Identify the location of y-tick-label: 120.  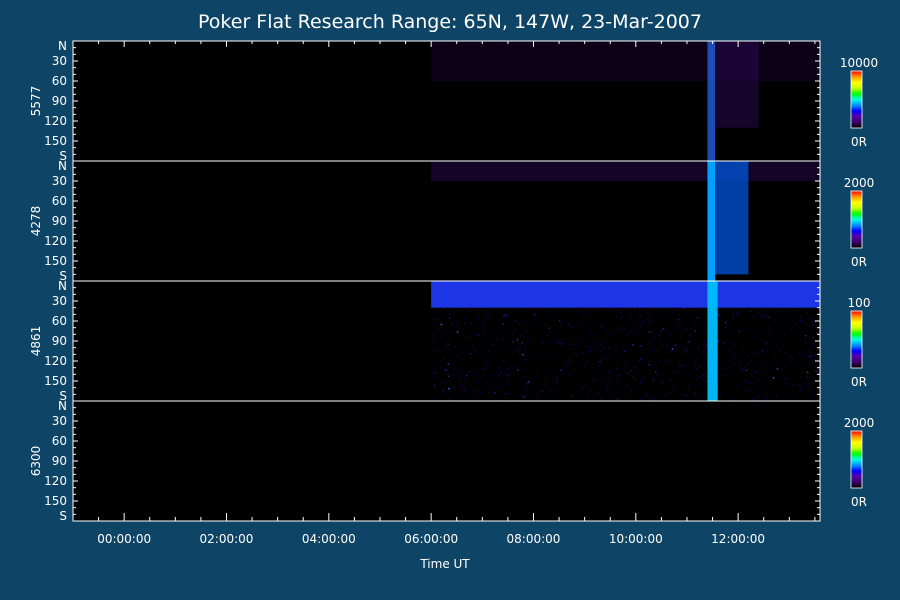
(55, 361).